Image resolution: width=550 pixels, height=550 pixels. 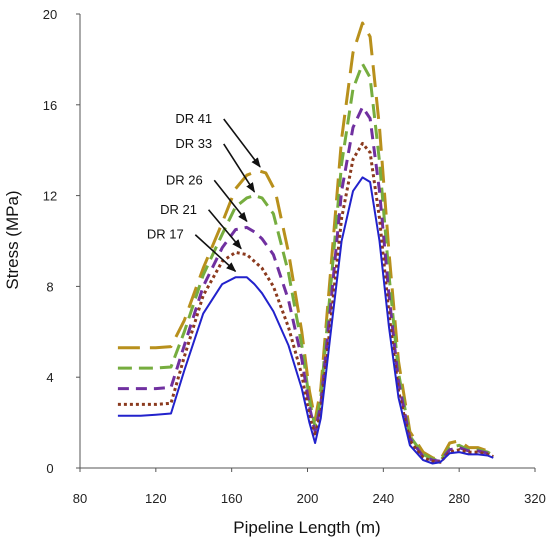 I want to click on x-tick-label: 80, so click(x=80, y=498).